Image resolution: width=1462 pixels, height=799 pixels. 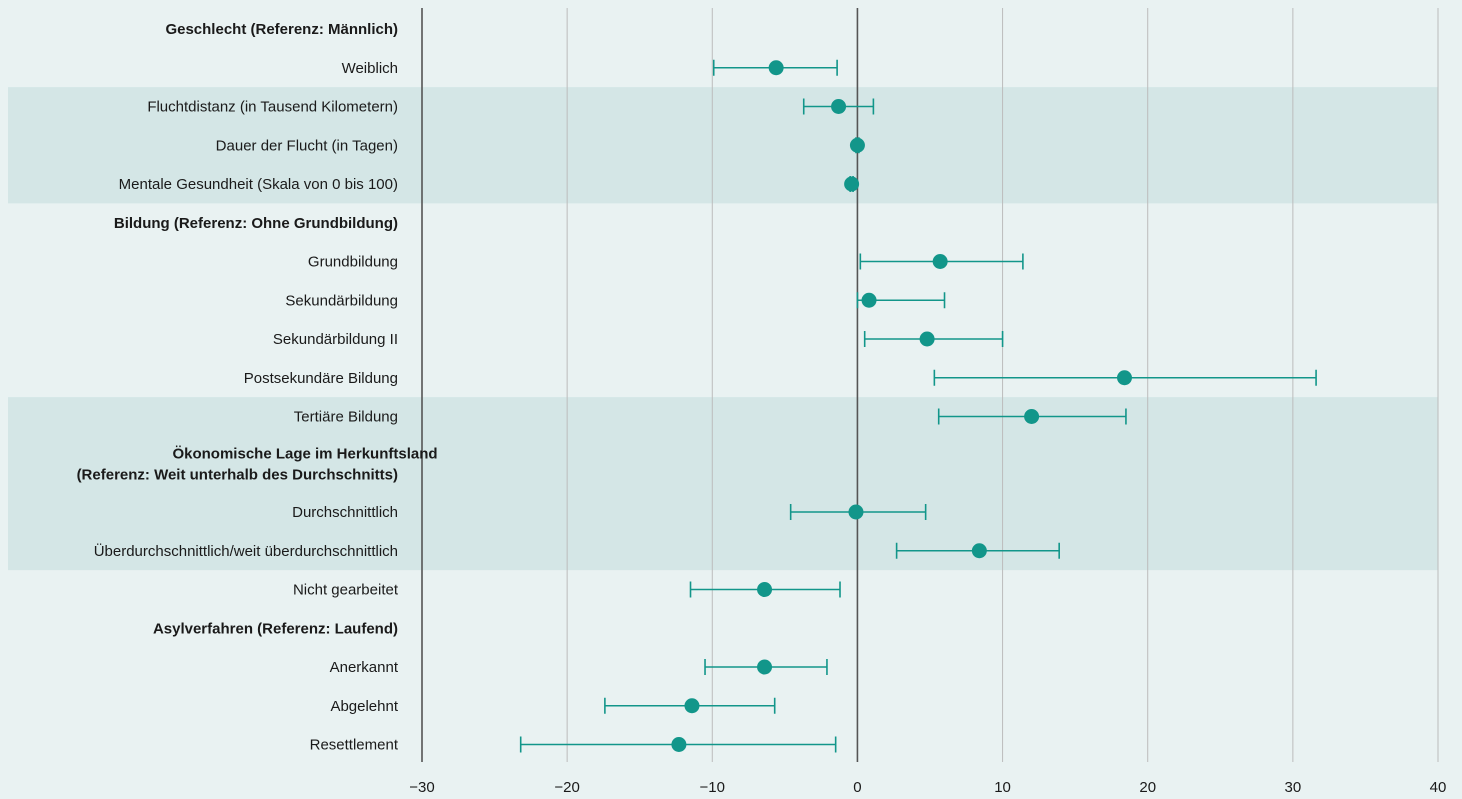 What do you see at coordinates (341, 300) in the screenshot?
I see `row-label: Sekundärbildung` at bounding box center [341, 300].